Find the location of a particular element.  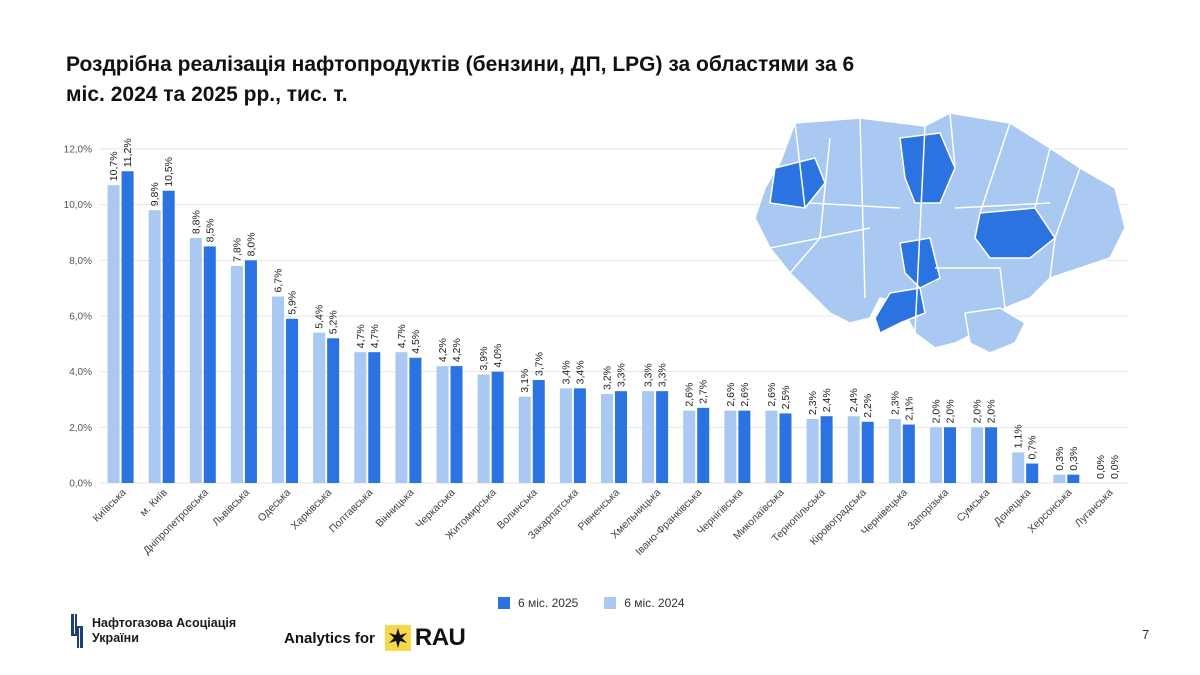

data-label-2025: 2,1% is located at coordinates (909, 409).